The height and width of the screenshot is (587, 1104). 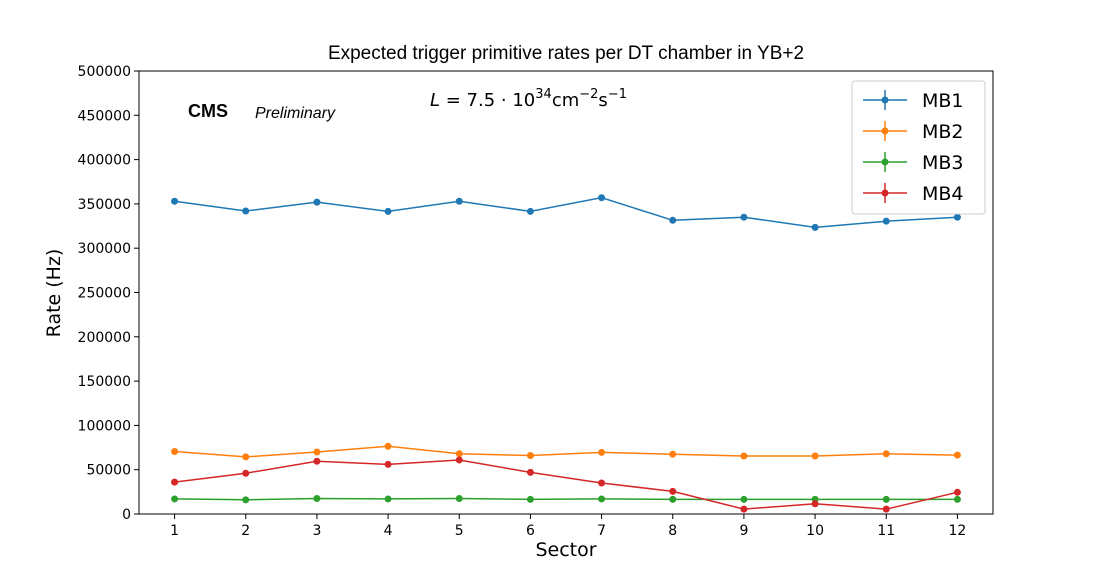 I want to click on lumi-unit-s-exponent: −1, so click(x=617, y=94).